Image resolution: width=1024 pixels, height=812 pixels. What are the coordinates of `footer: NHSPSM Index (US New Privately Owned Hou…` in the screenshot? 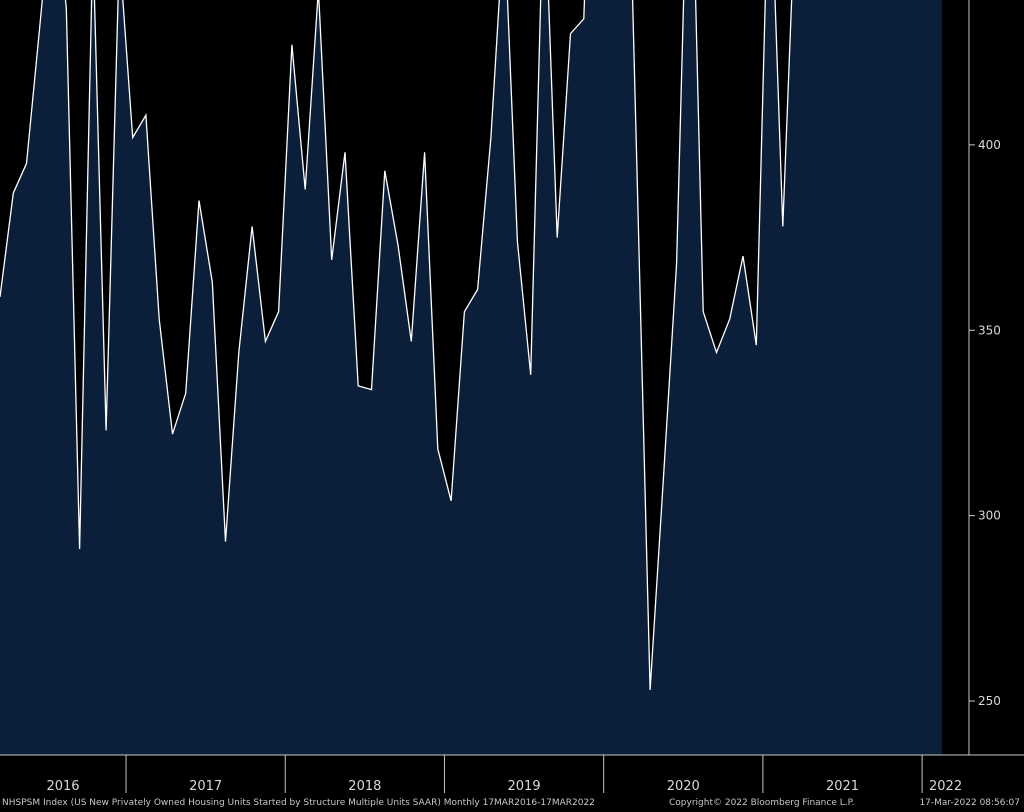 It's located at (512, 804).